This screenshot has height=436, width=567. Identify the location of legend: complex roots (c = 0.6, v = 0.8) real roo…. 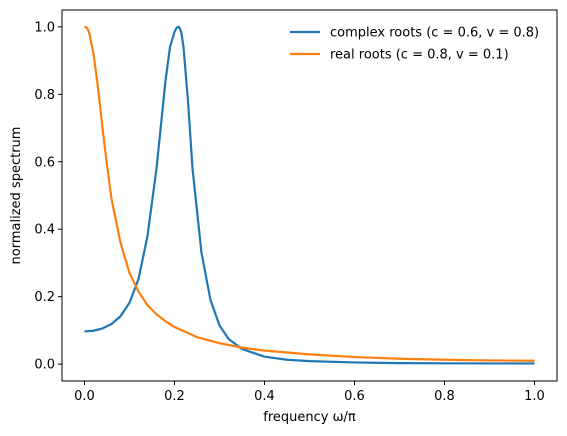
(414, 44).